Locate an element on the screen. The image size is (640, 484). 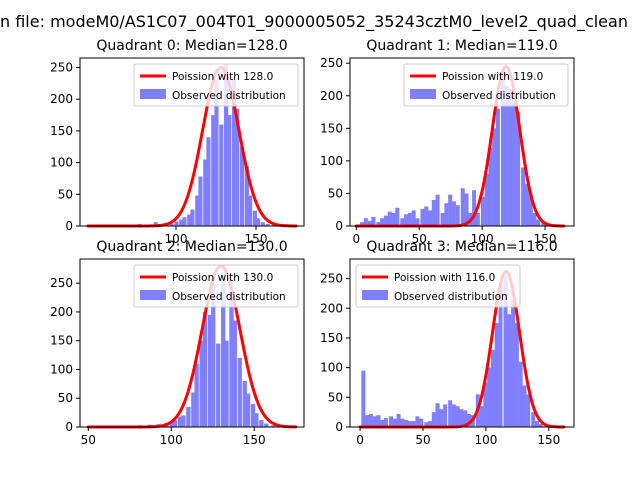
legend: Poission with 128.0 Observed distribution is located at coordinates (216, 85).